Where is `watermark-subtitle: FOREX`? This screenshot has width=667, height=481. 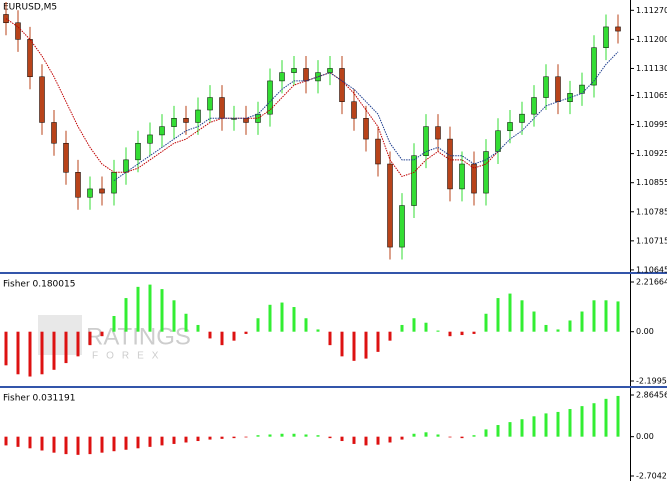 watermark-subtitle: FOREX is located at coordinates (129, 356).